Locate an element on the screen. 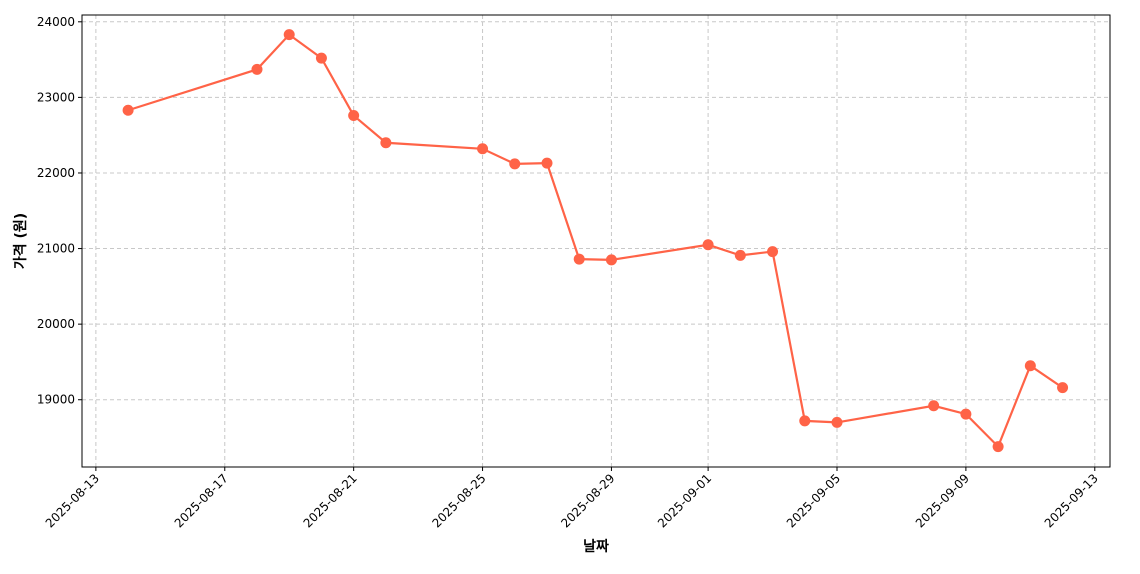  y-tick-label: 19000 is located at coordinates (56, 400).